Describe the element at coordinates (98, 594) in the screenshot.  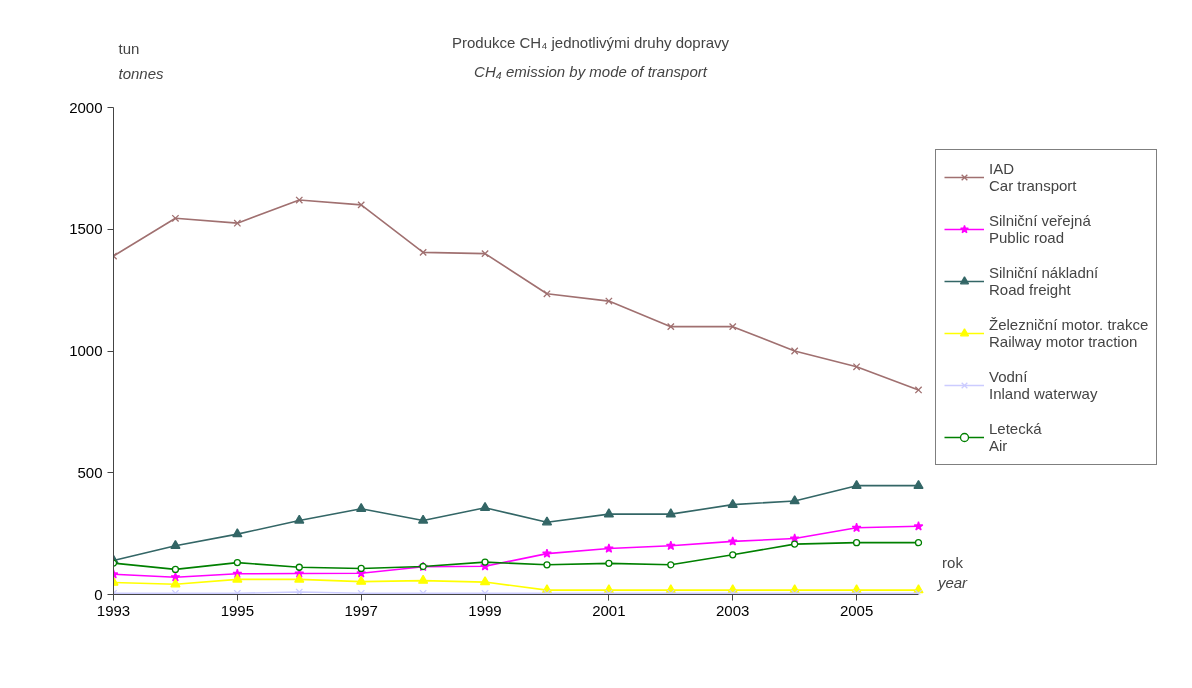
I see `y-tick-label: 0` at that location.